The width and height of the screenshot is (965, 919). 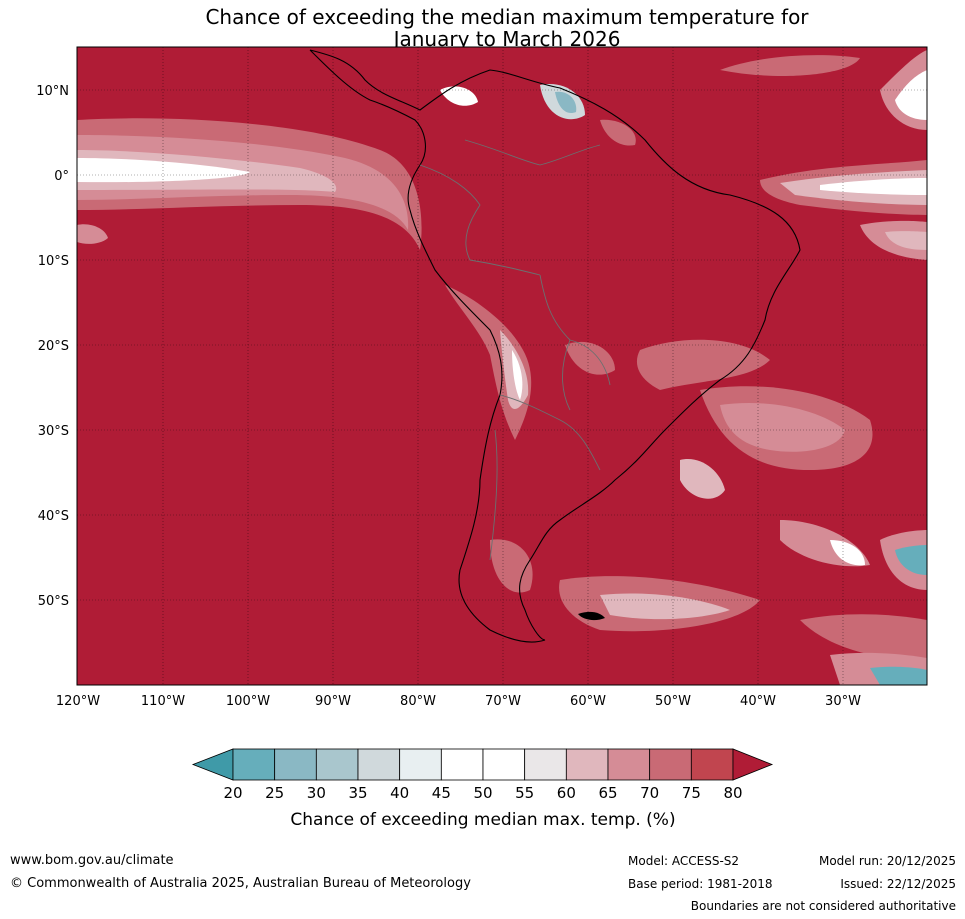 What do you see at coordinates (232, 793) in the screenshot?
I see `colorbar-tick-label: 20` at bounding box center [232, 793].